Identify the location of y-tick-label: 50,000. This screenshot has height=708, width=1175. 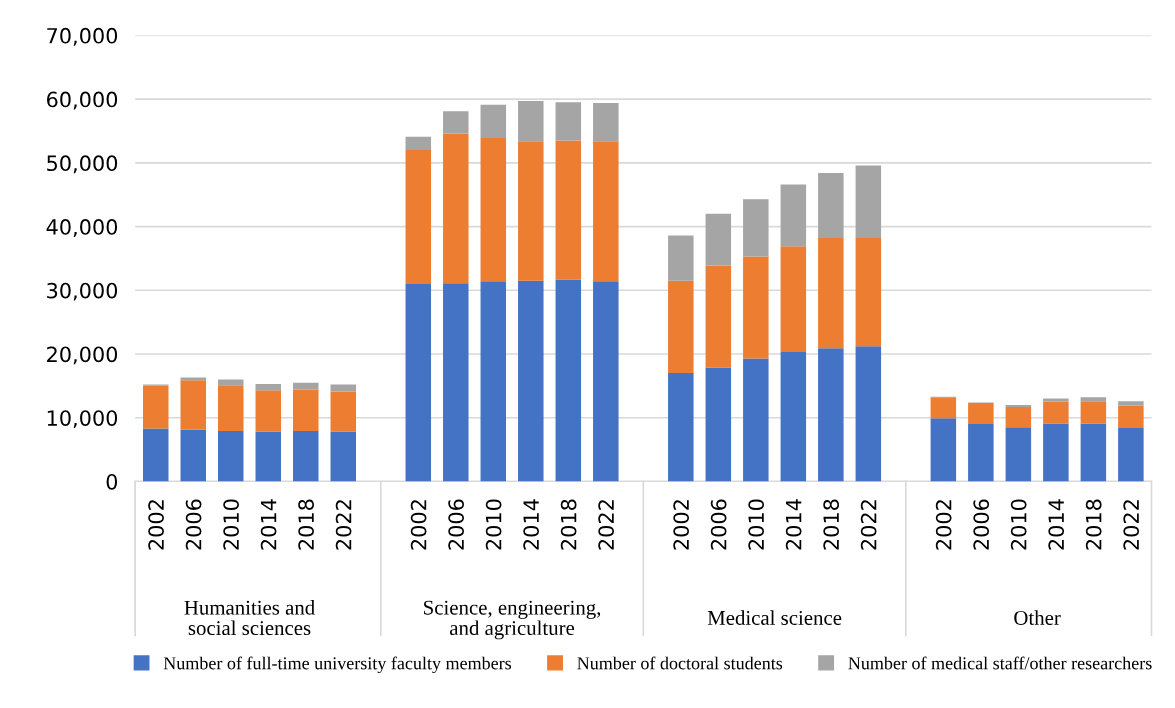
(82, 164).